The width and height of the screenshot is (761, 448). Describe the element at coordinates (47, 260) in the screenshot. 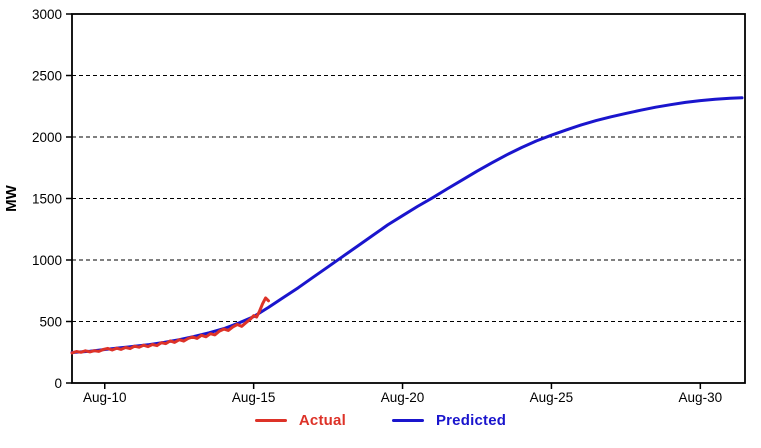

I see `y-tick-label-1000: 1000` at that location.